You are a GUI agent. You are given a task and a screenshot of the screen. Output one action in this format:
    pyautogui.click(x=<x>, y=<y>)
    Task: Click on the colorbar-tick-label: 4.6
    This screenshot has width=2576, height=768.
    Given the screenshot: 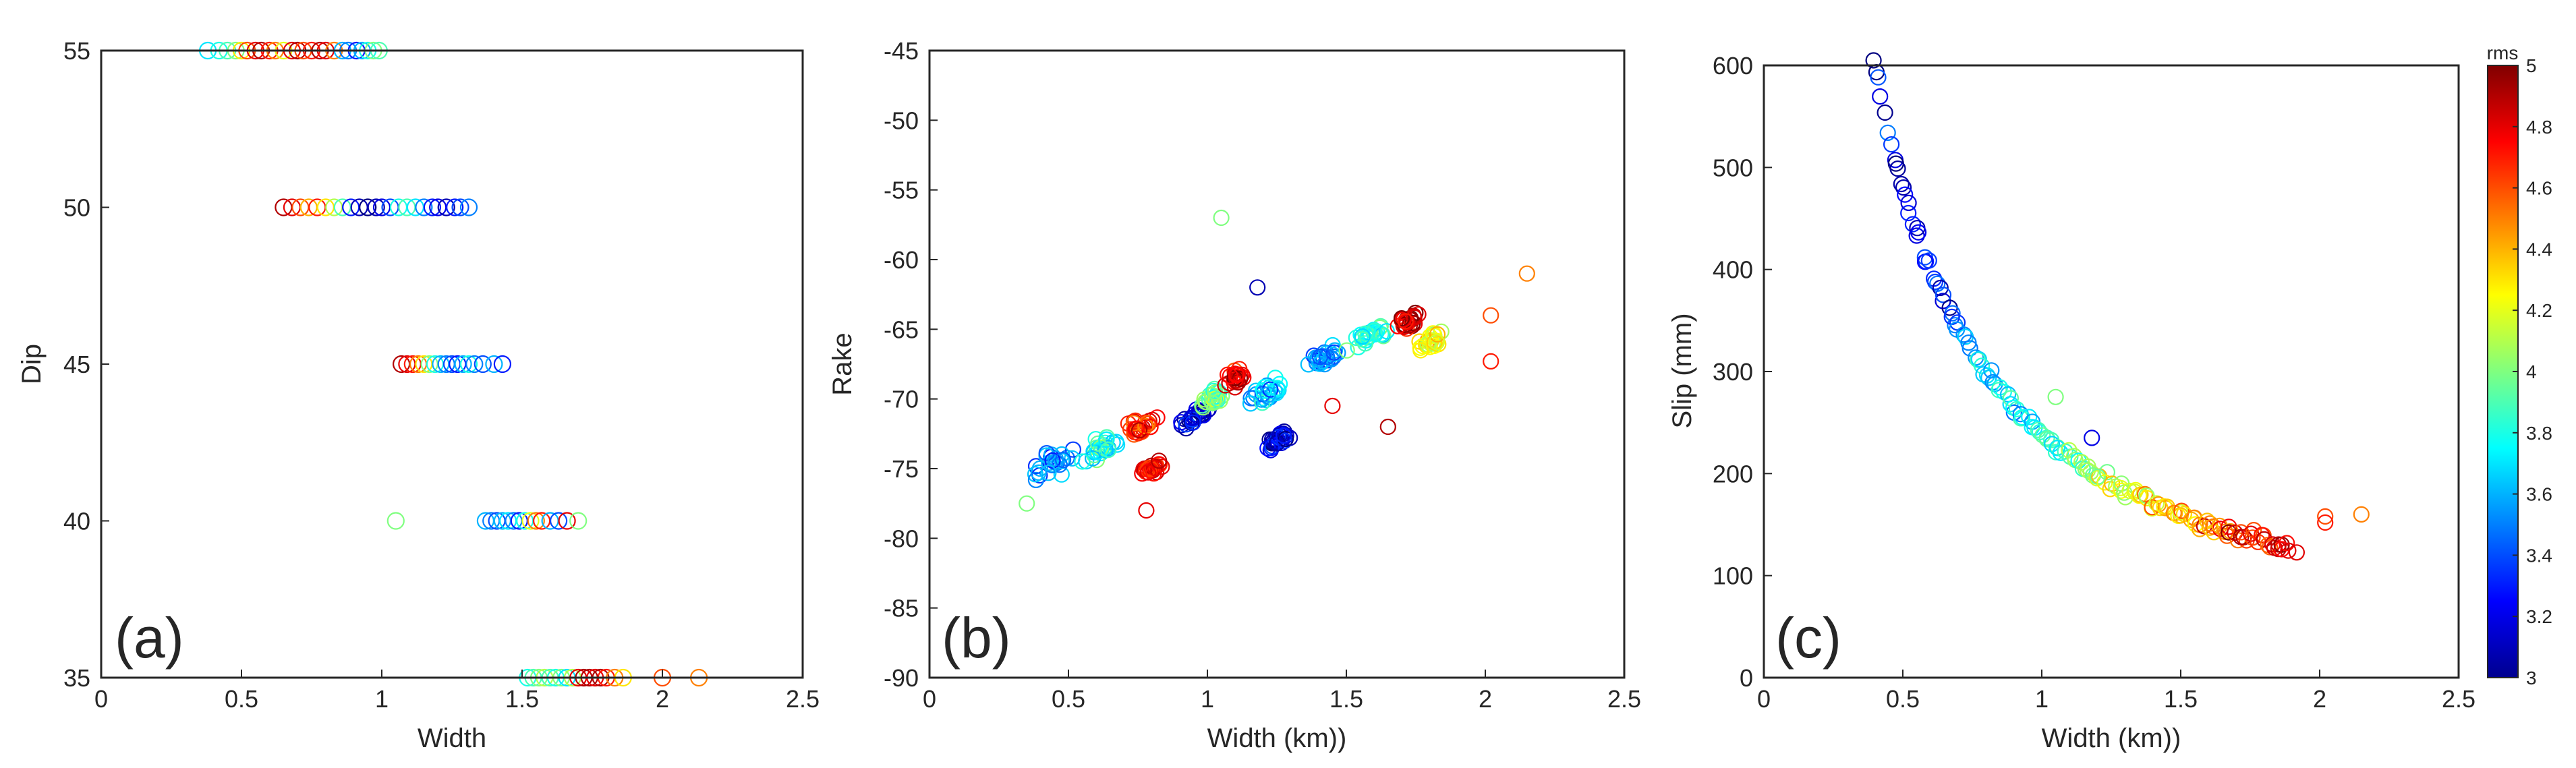 What is the action you would take?
    pyautogui.click(x=2539, y=188)
    